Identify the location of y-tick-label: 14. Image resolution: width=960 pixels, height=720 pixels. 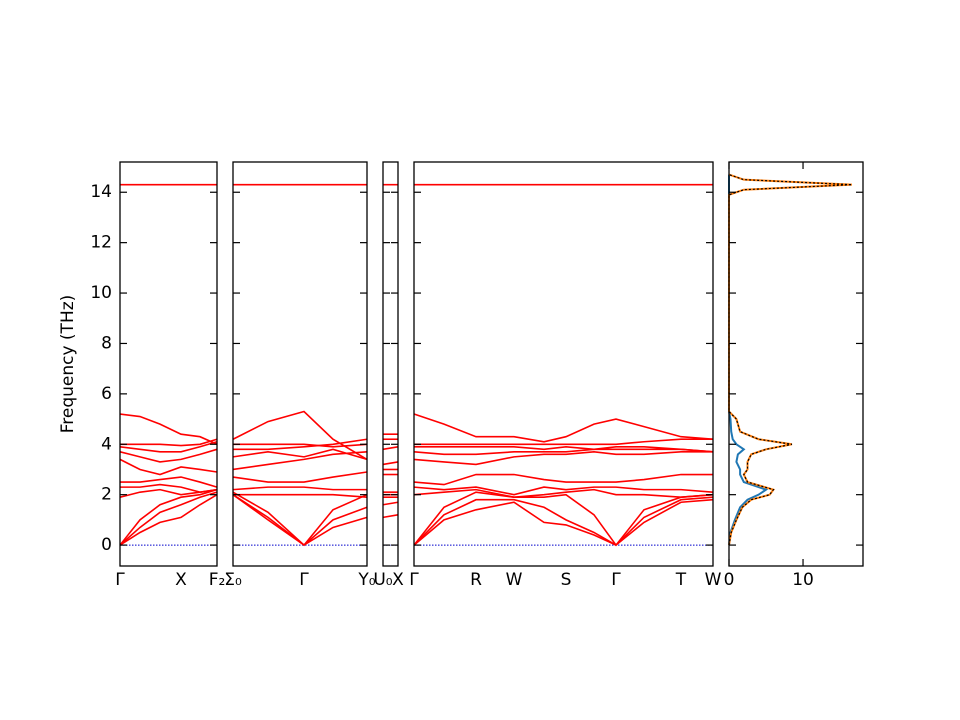
(101, 192).